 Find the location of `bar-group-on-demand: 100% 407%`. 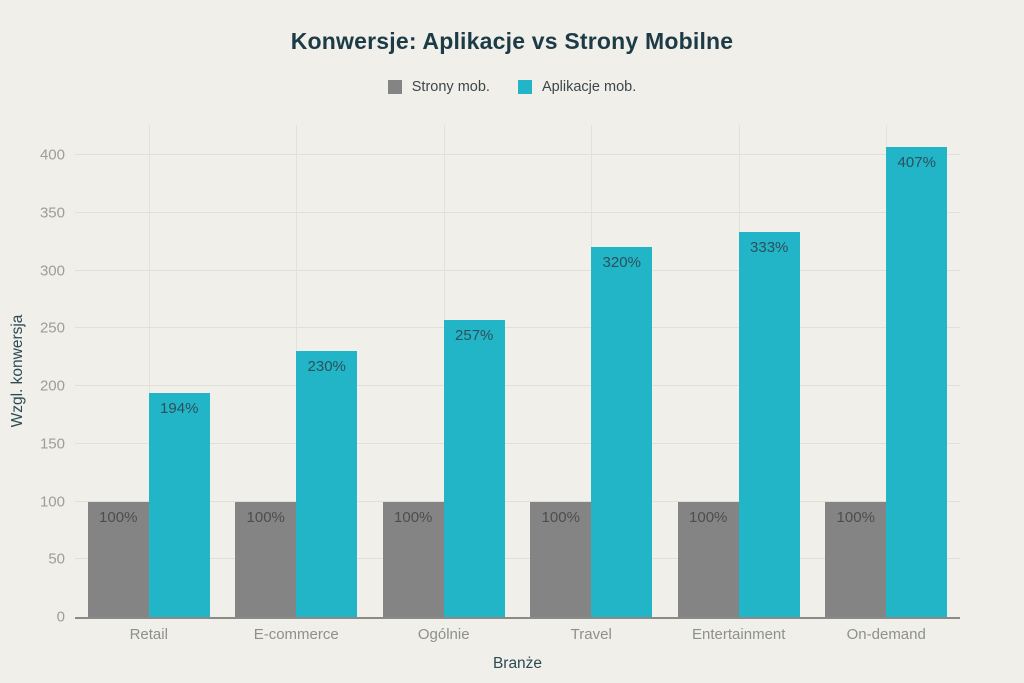

bar-group-on-demand: 100% 407% is located at coordinates (886, 371).